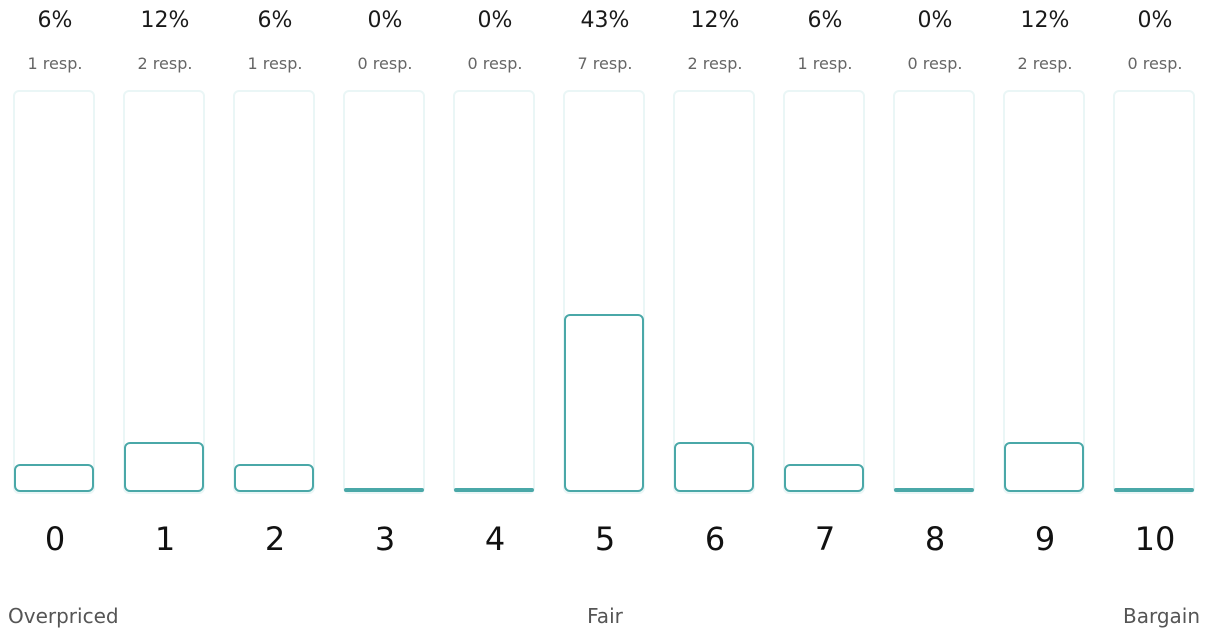  Describe the element at coordinates (63, 616) in the screenshot. I see `anchor-label-left: Overpriced` at that location.